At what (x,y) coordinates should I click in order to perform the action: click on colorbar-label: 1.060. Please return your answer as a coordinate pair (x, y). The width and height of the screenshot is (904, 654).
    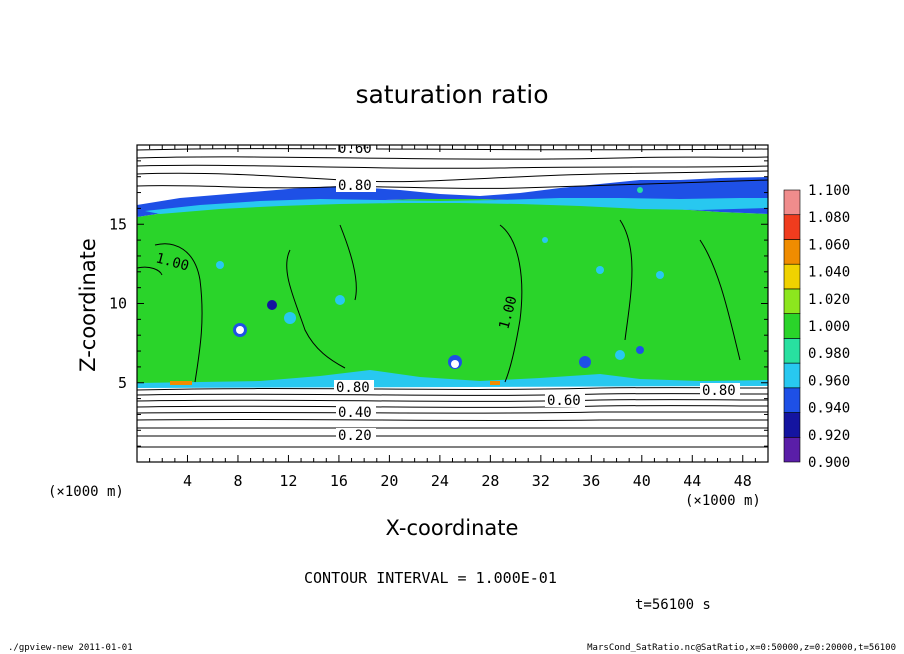
    Looking at the image, I should click on (829, 245).